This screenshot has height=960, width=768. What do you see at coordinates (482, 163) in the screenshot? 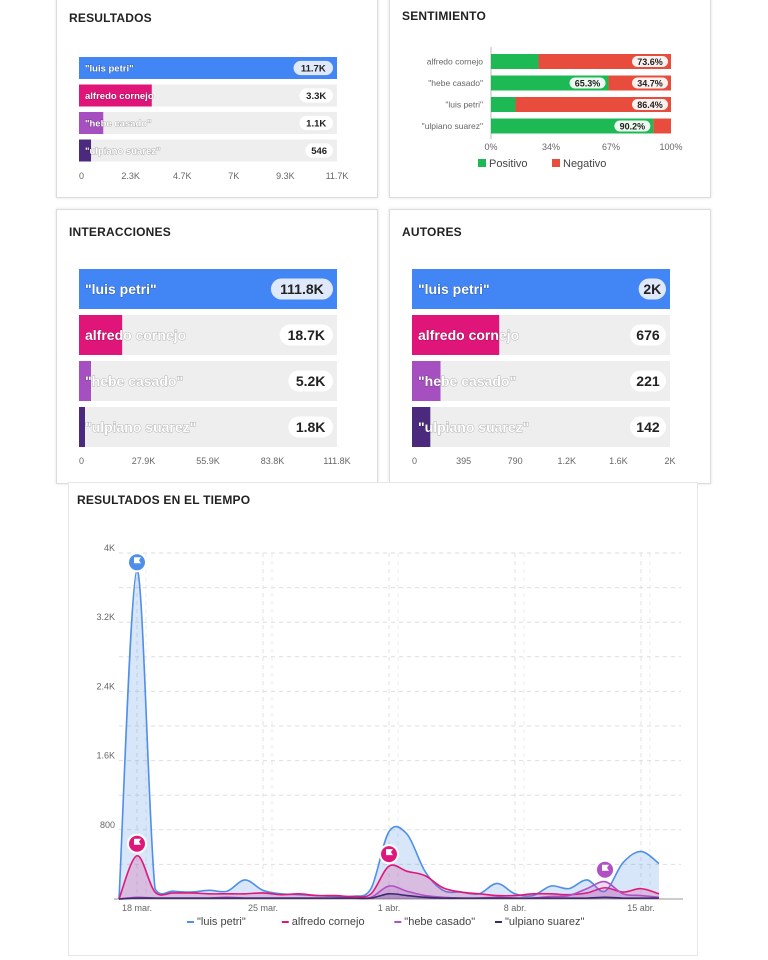
I see `legend-positivo-swatch` at bounding box center [482, 163].